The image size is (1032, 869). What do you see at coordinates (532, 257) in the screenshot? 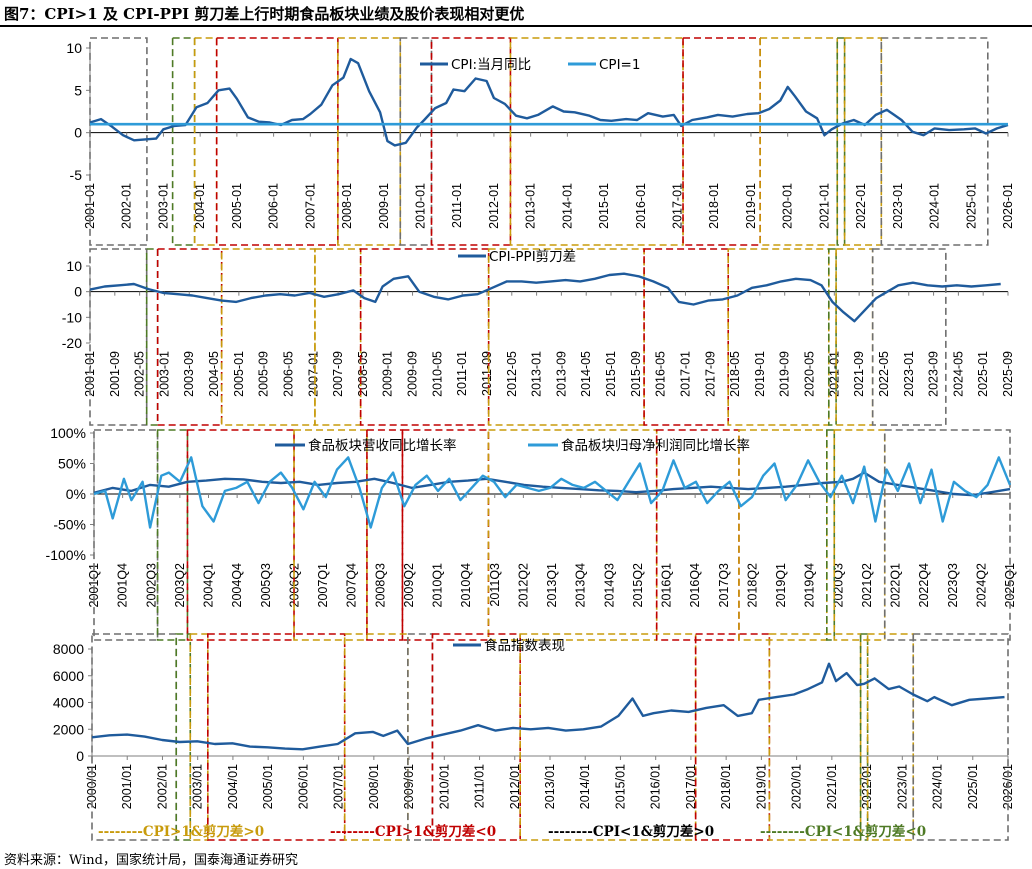
I see `chart1-legend-label-0: CPI-PPI剪刀差` at bounding box center [532, 257].